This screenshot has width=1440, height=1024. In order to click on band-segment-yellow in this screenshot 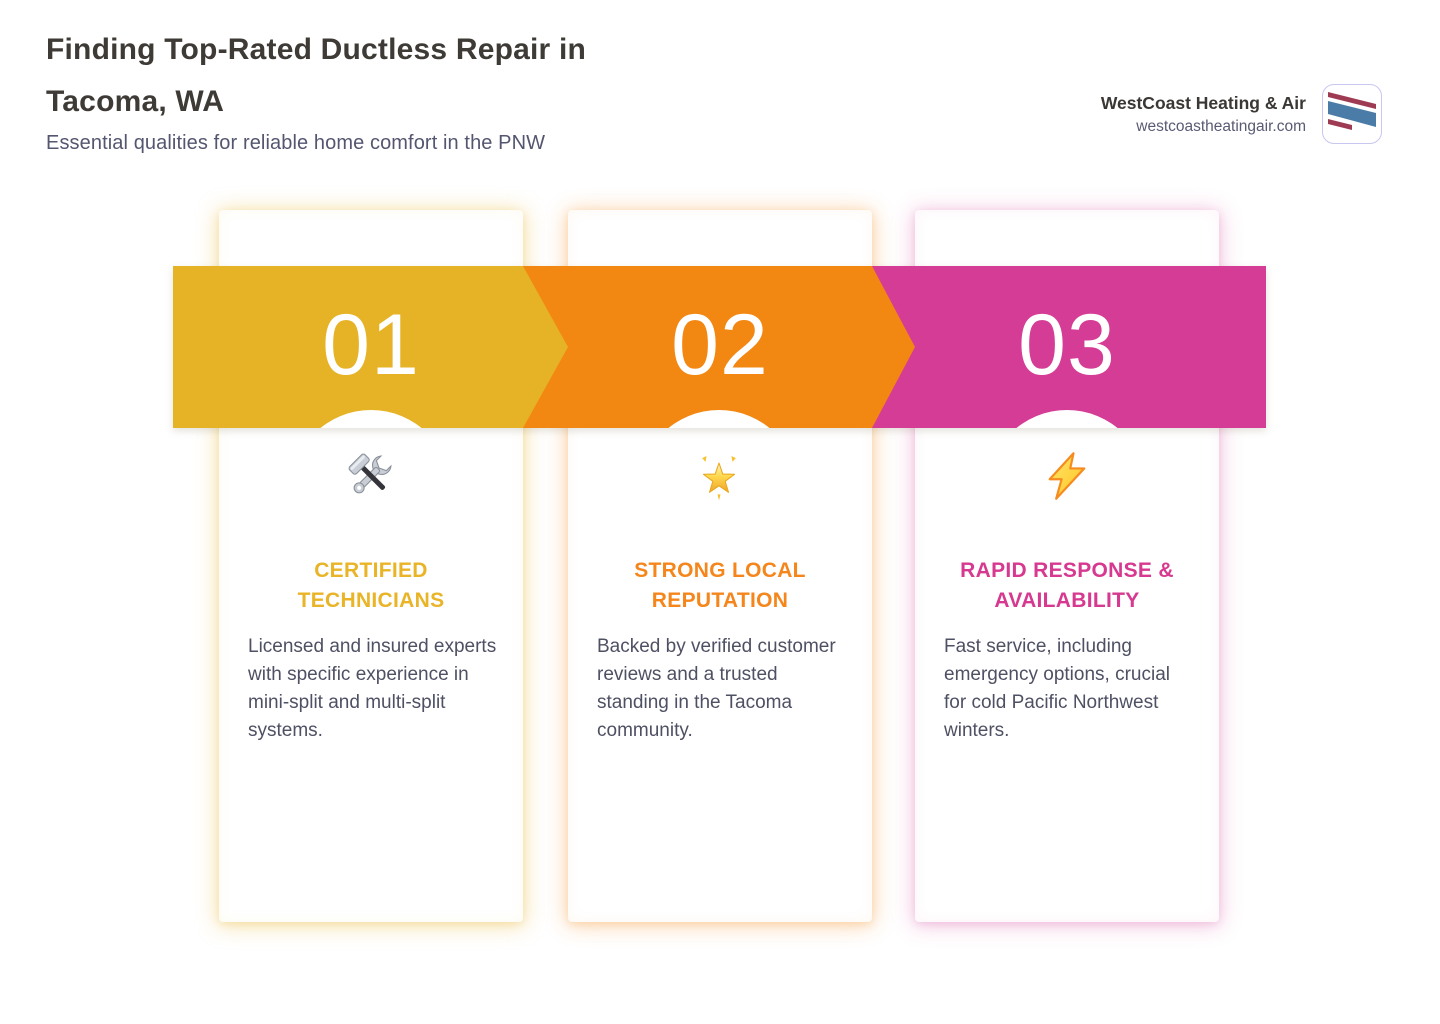, I will do `click(370, 347)`.